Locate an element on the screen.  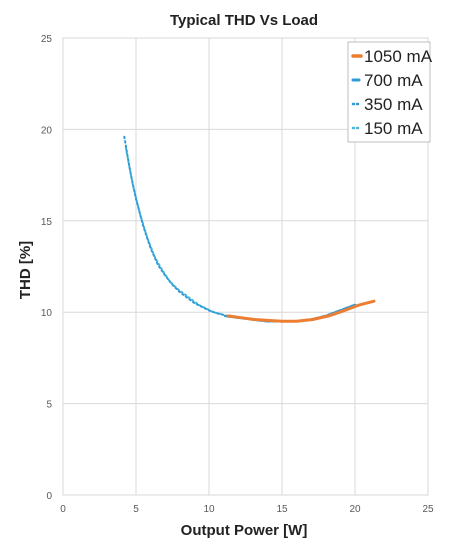
y-axis-label: THD [%] is located at coordinates (25, 270).